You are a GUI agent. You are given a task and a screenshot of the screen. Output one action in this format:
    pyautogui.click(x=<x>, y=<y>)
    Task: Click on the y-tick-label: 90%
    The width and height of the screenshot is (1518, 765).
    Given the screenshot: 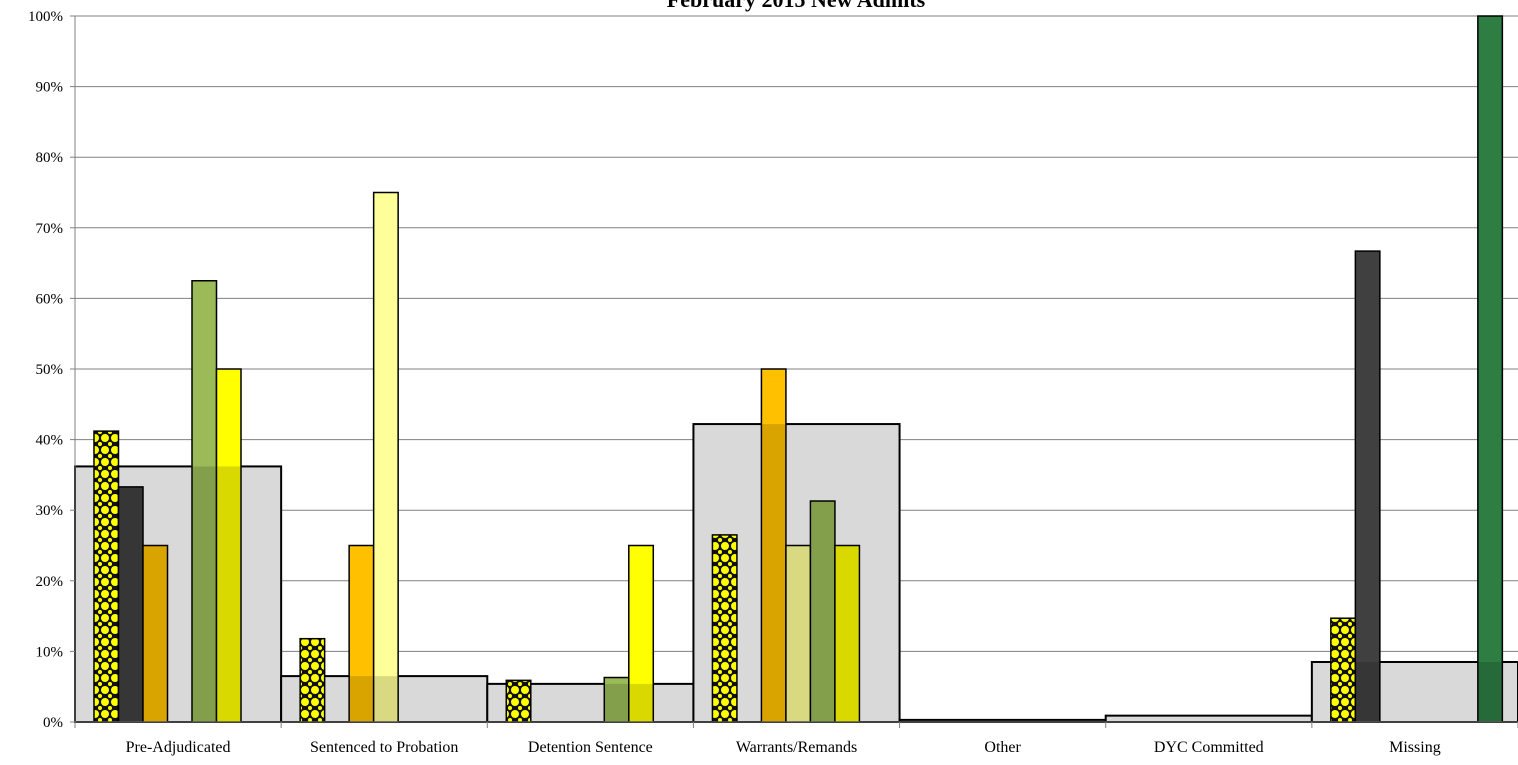 What is the action you would take?
    pyautogui.click(x=50, y=88)
    